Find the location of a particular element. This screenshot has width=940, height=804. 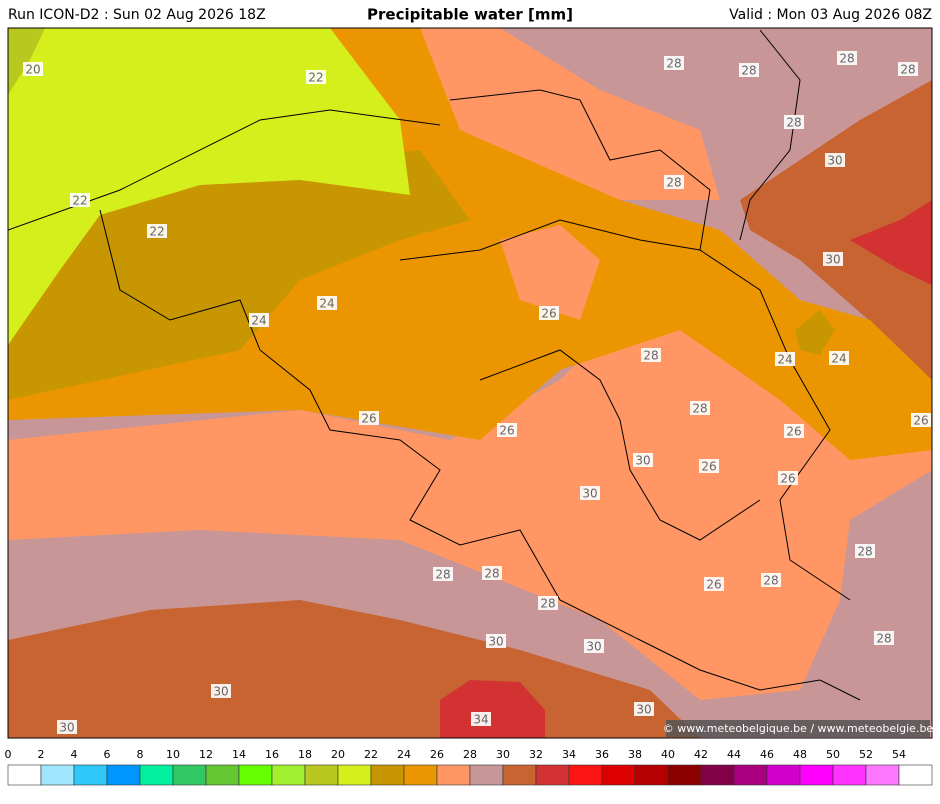

colorbar-tick-label: 4 is located at coordinates (74, 754).